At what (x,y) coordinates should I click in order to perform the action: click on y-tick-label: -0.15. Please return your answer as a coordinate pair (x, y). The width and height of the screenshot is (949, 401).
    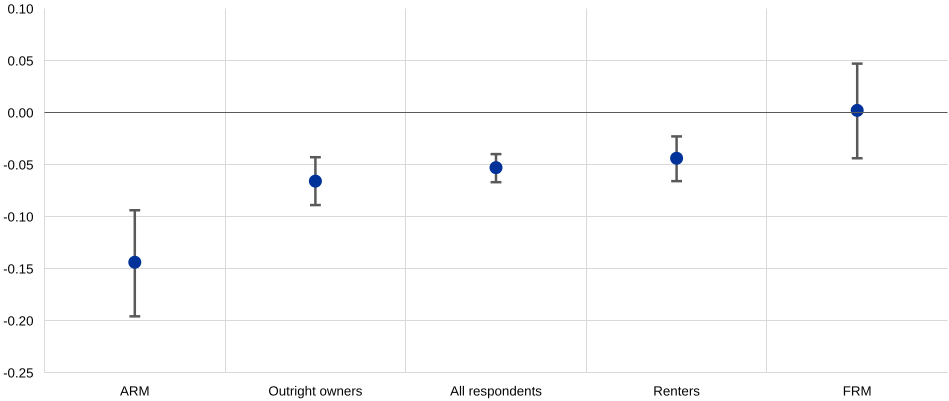
    Looking at the image, I should click on (18, 269).